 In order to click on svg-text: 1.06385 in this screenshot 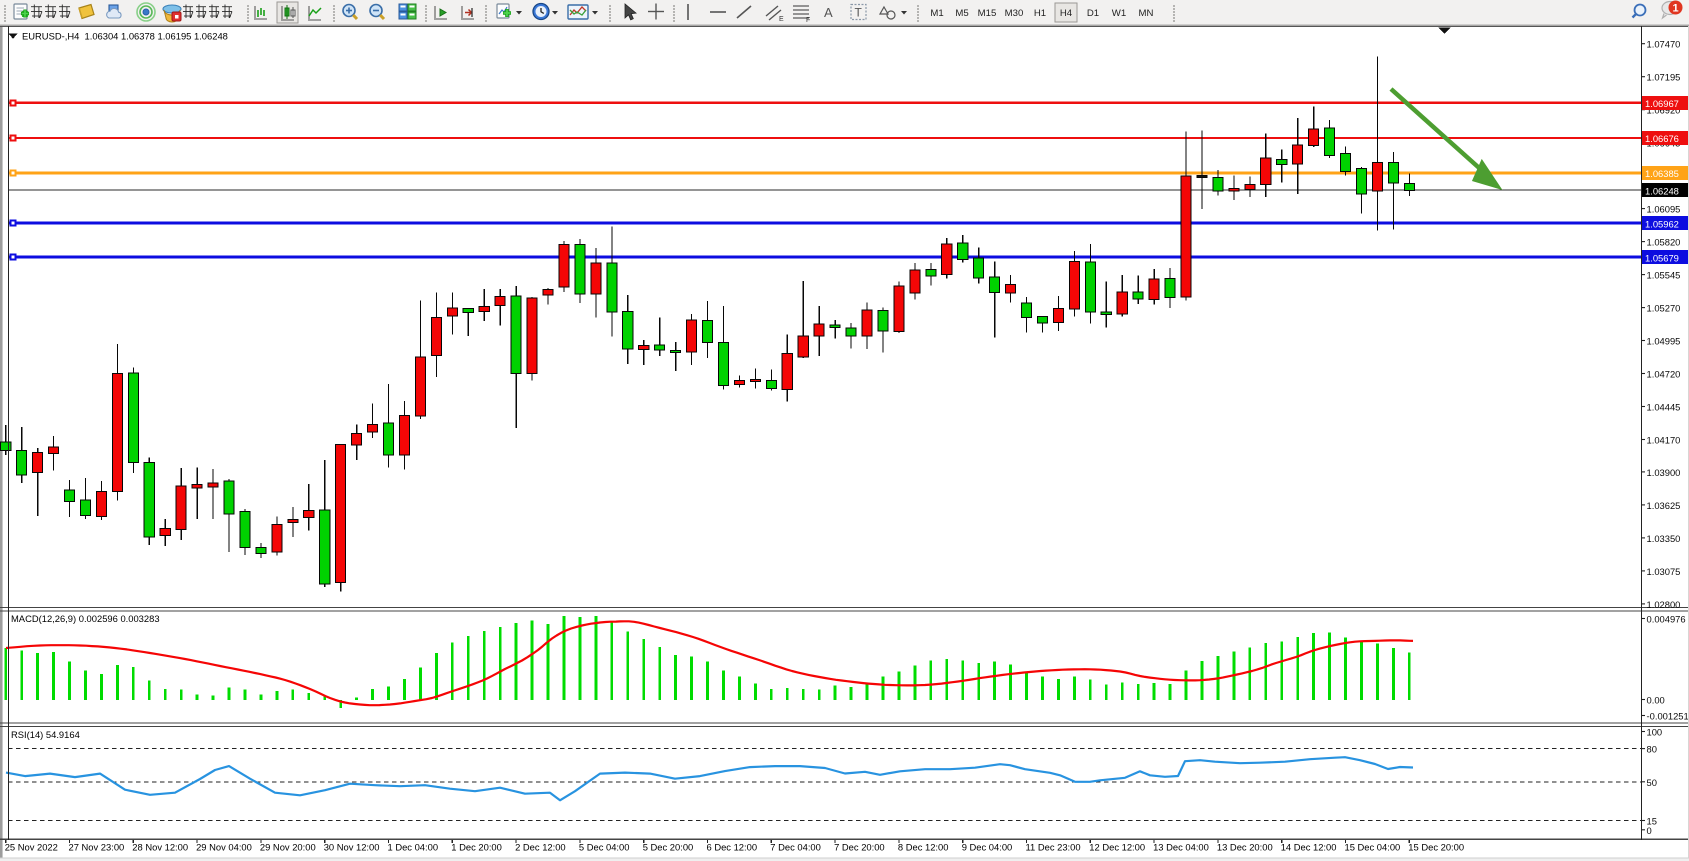, I will do `click(1662, 173)`.